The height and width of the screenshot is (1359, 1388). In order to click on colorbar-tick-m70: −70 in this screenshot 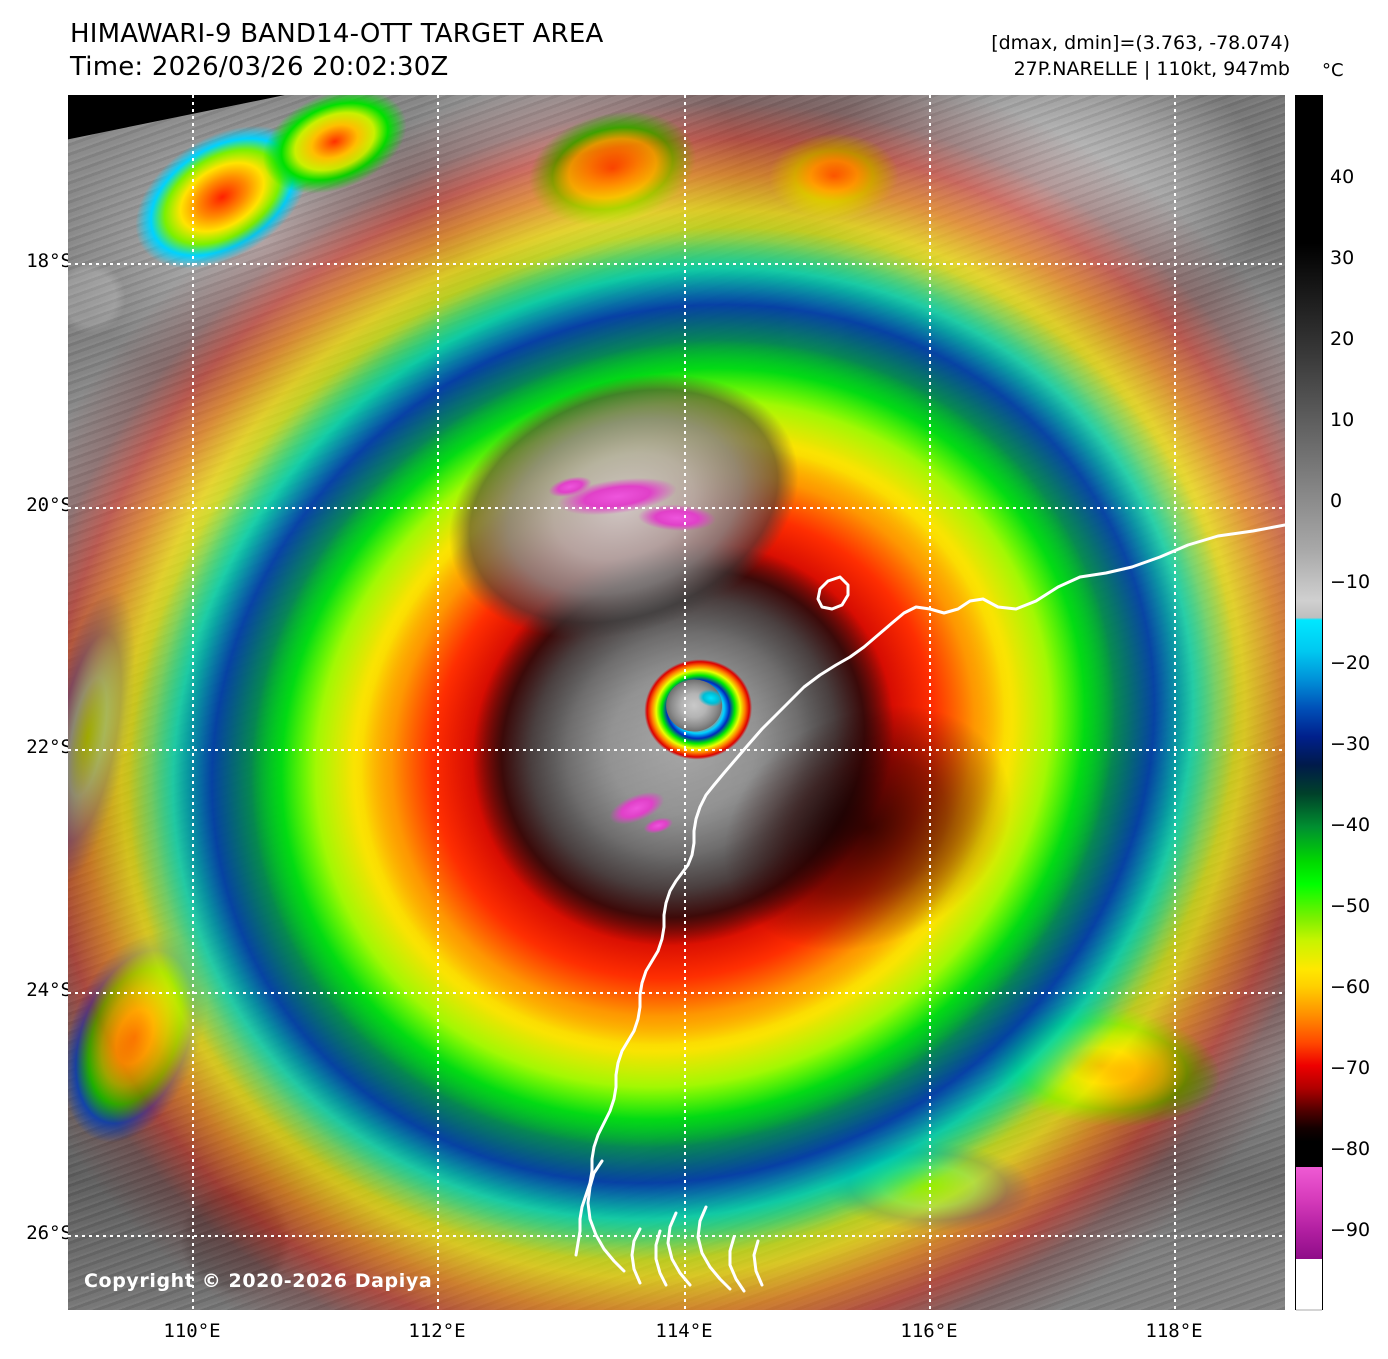, I will do `click(1350, 1068)`.